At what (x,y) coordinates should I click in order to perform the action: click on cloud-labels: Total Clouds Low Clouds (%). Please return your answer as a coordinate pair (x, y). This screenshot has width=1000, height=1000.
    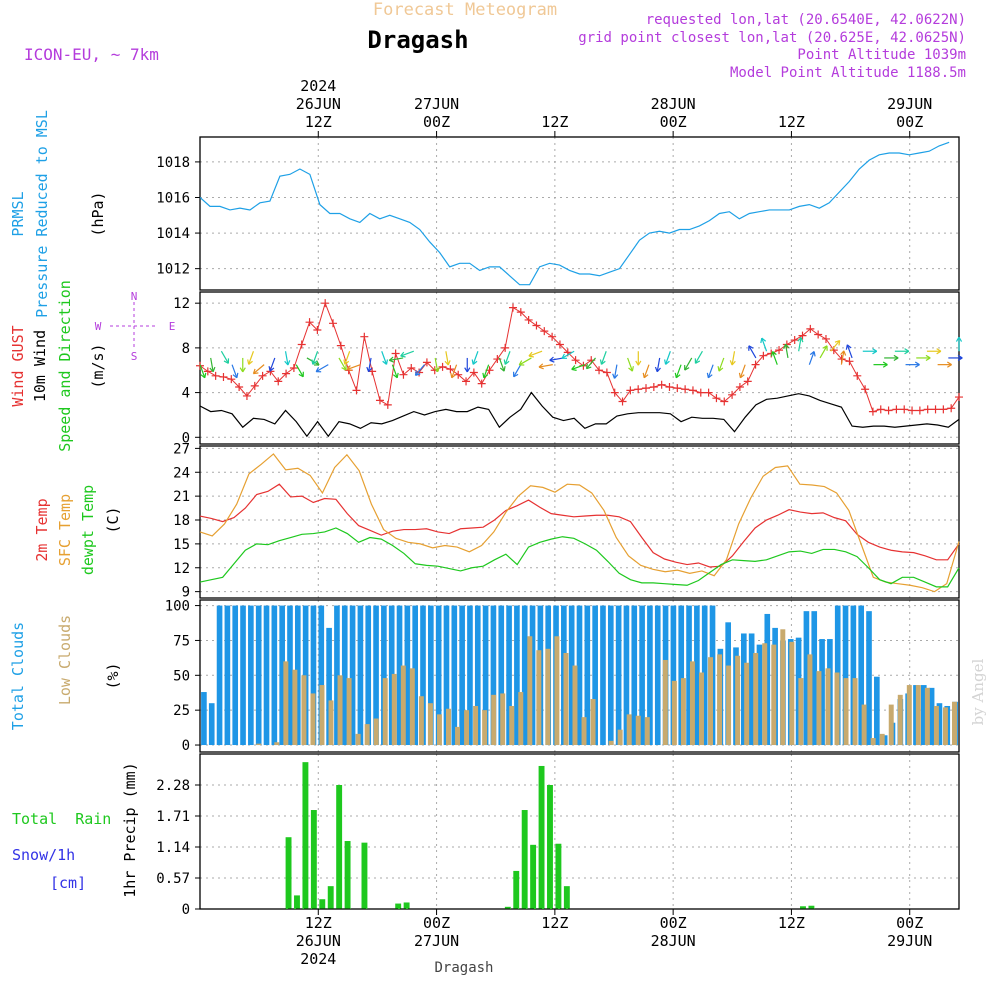
    Looking at the image, I should click on (65, 672).